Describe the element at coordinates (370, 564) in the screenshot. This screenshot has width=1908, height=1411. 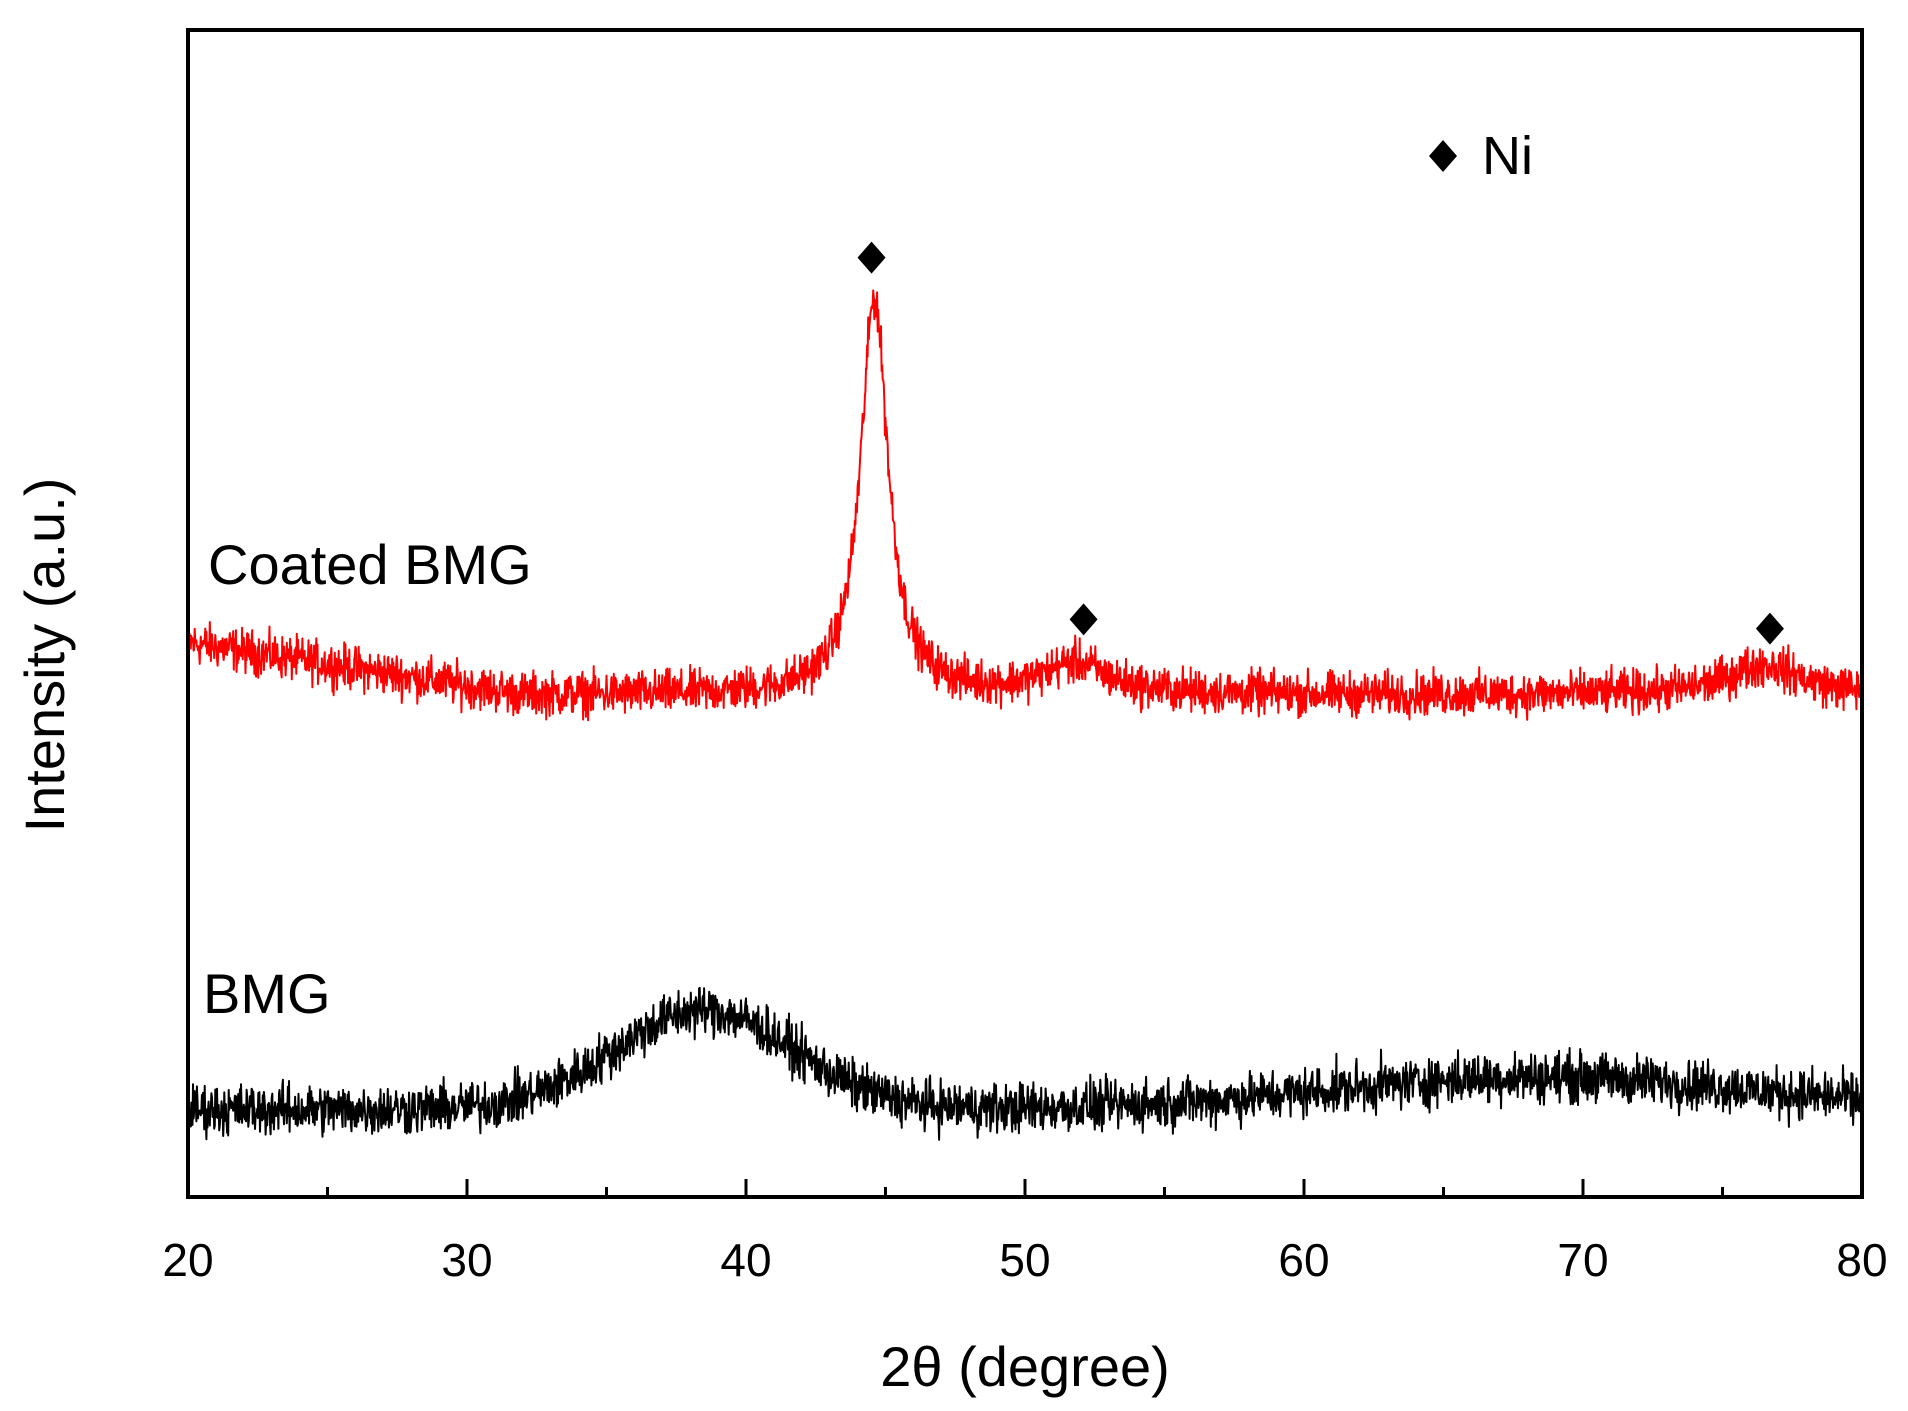
I see `series-label-coated-bmg: Coated BMG` at that location.